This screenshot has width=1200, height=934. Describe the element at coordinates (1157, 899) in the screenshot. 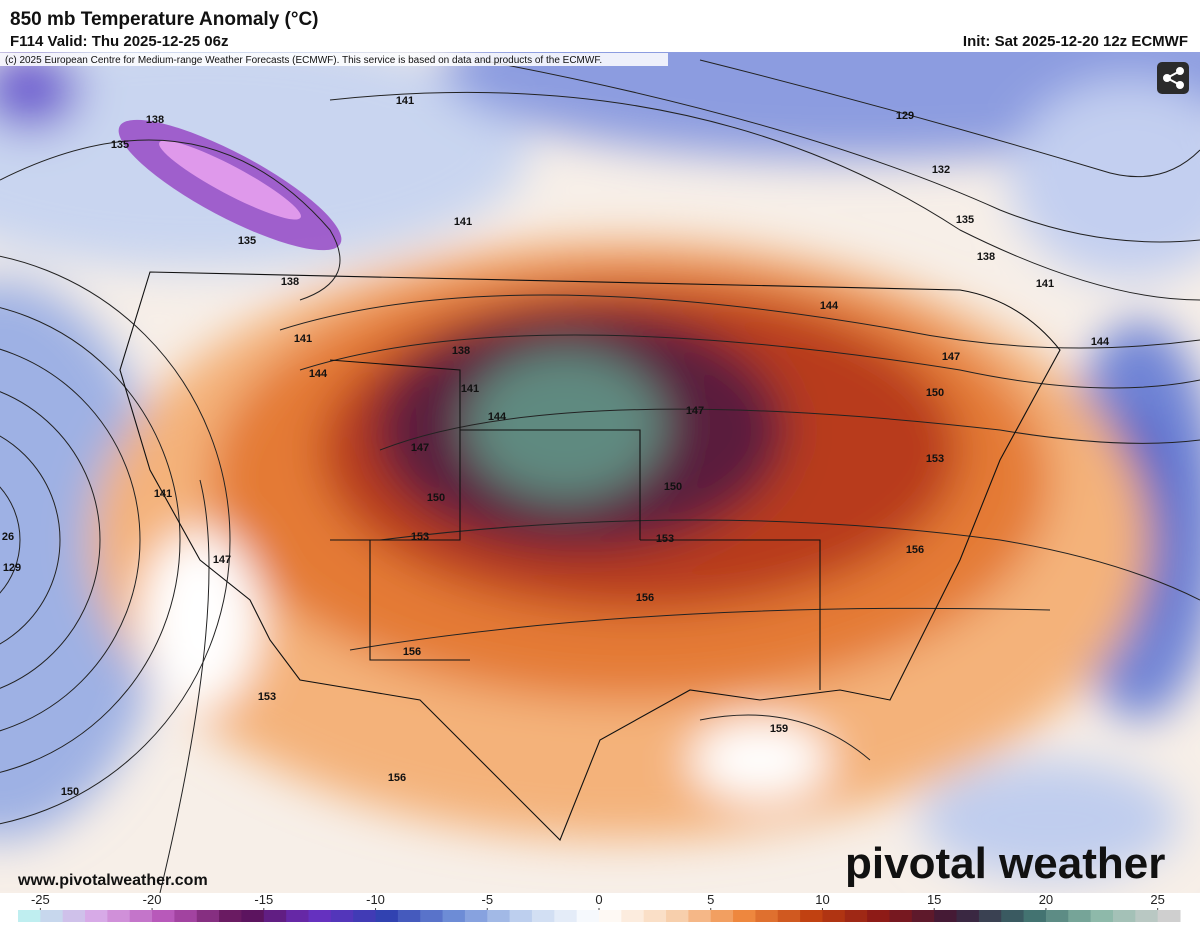

I see `colorbar-tick-label: 25` at that location.